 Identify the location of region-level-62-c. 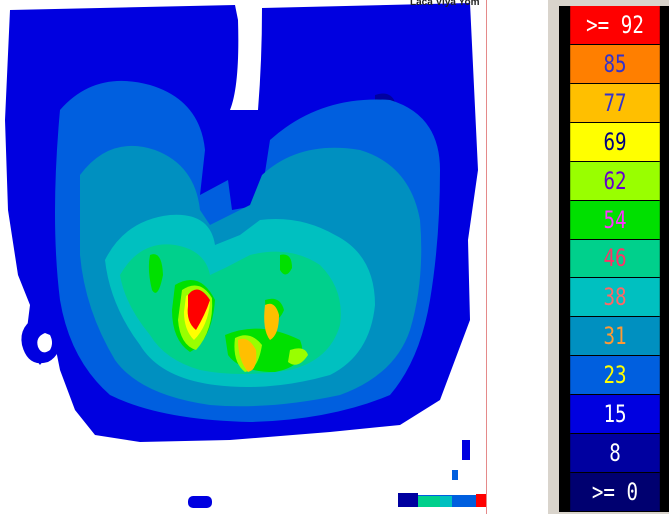
(298, 356).